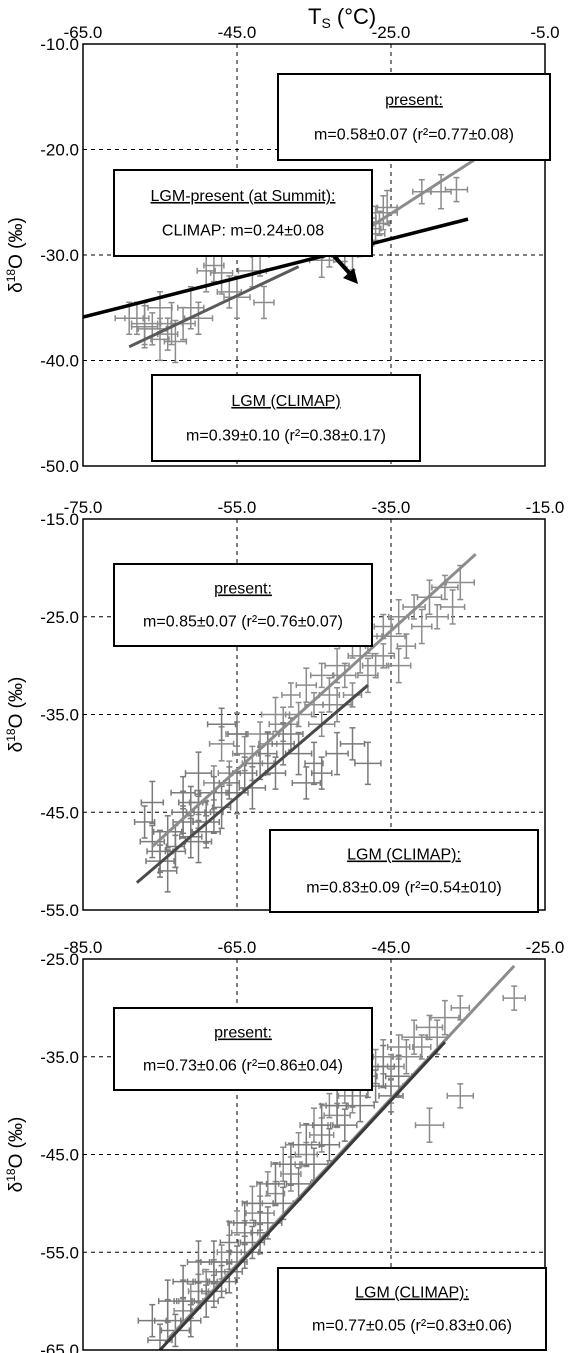  I want to click on y-tick-label: -30.0, so click(59, 255).